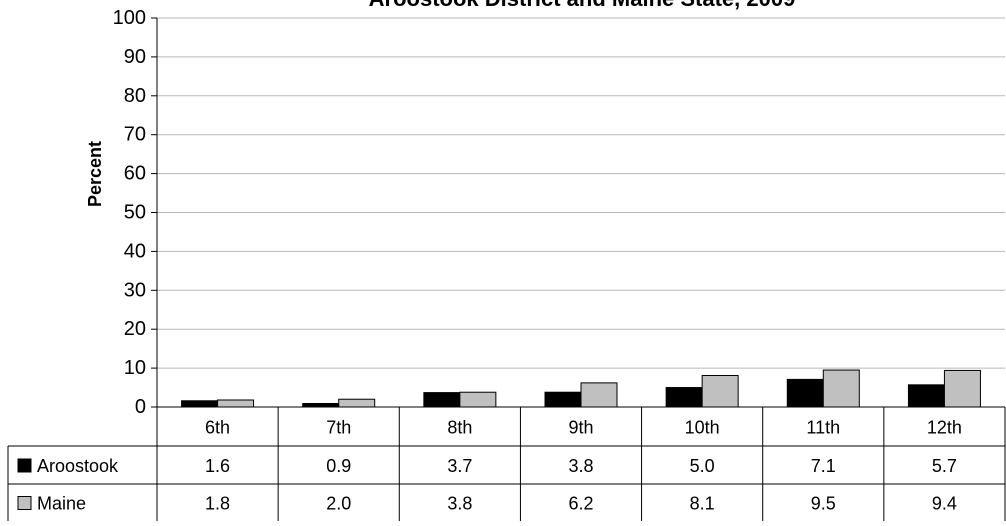 The height and width of the screenshot is (526, 1006). Describe the element at coordinates (944, 428) in the screenshot. I see `x-tick-label: 12th` at that location.